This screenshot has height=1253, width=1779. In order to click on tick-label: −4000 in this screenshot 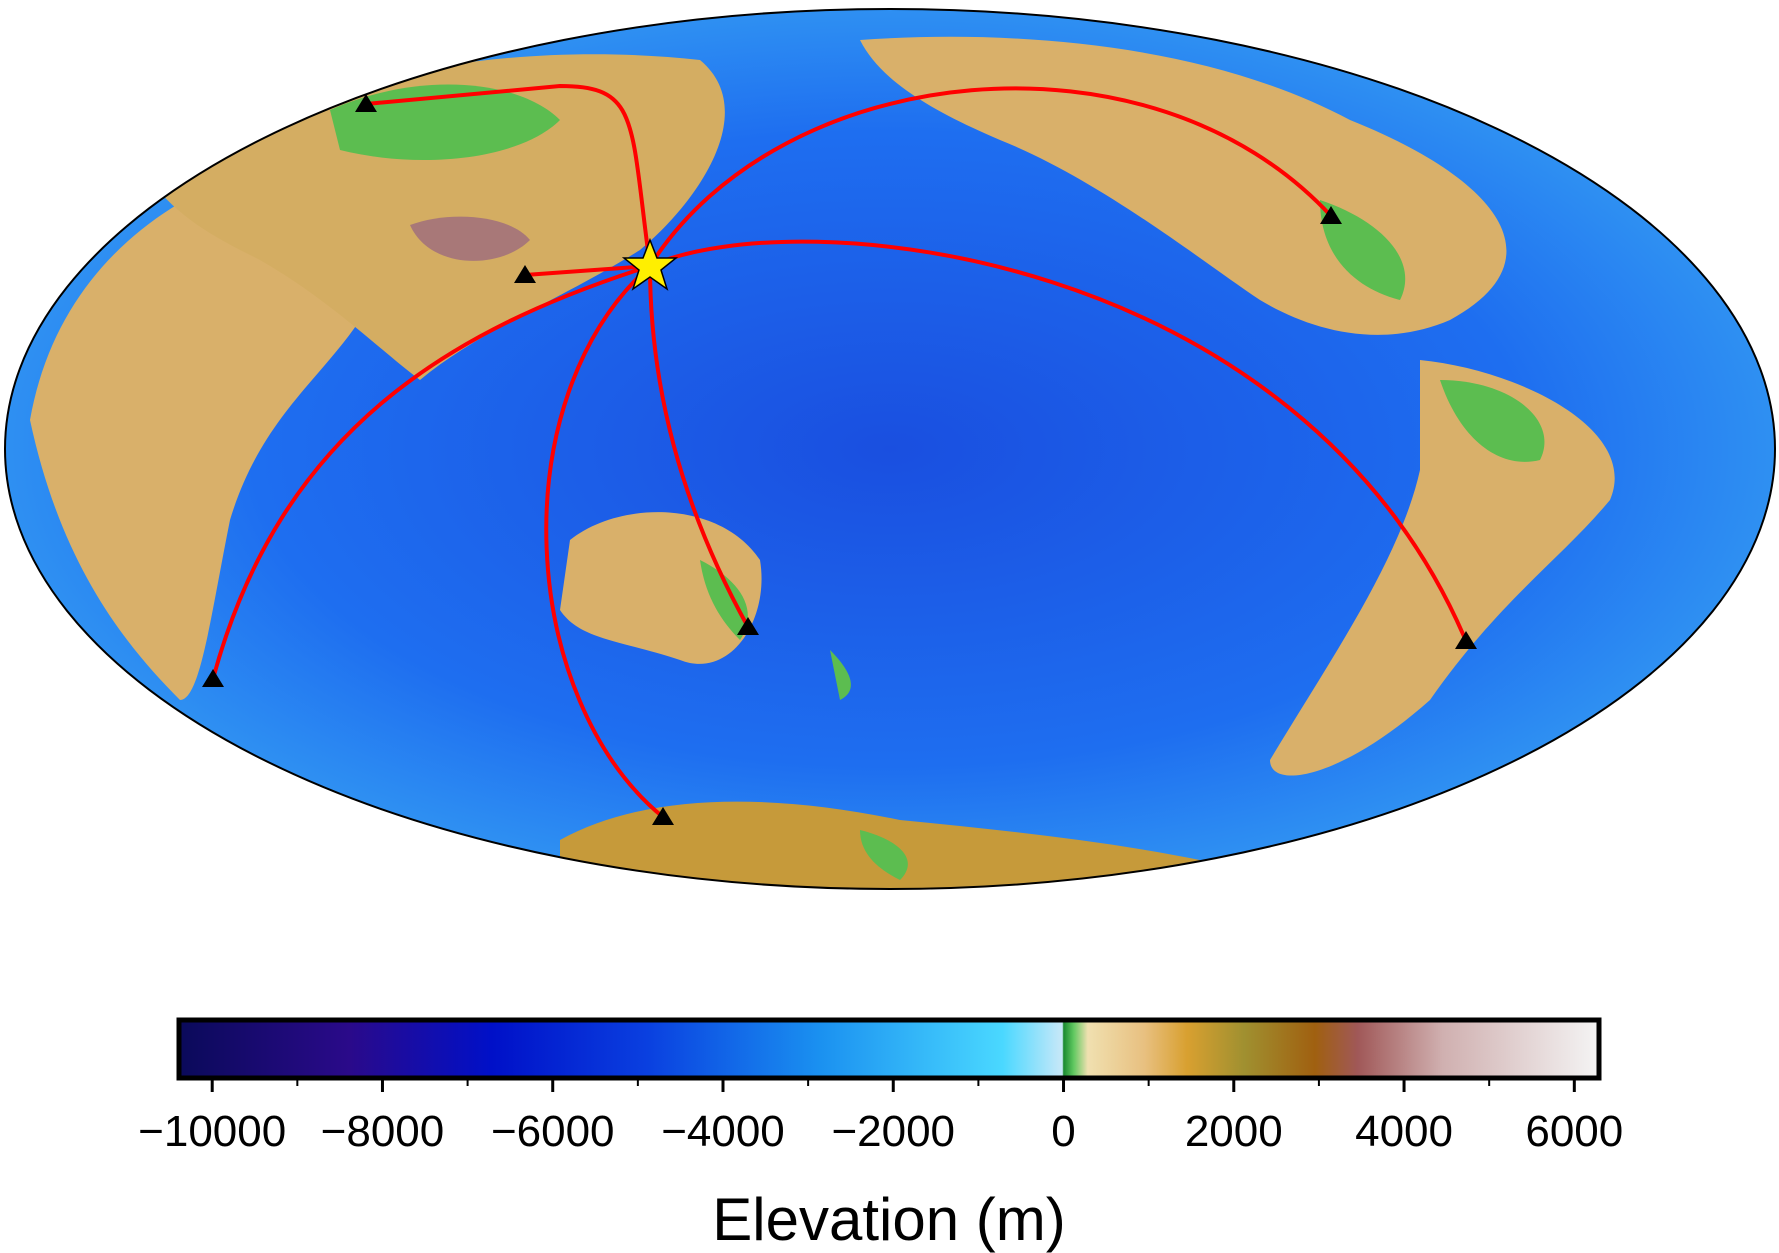, I will do `click(723, 1131)`.